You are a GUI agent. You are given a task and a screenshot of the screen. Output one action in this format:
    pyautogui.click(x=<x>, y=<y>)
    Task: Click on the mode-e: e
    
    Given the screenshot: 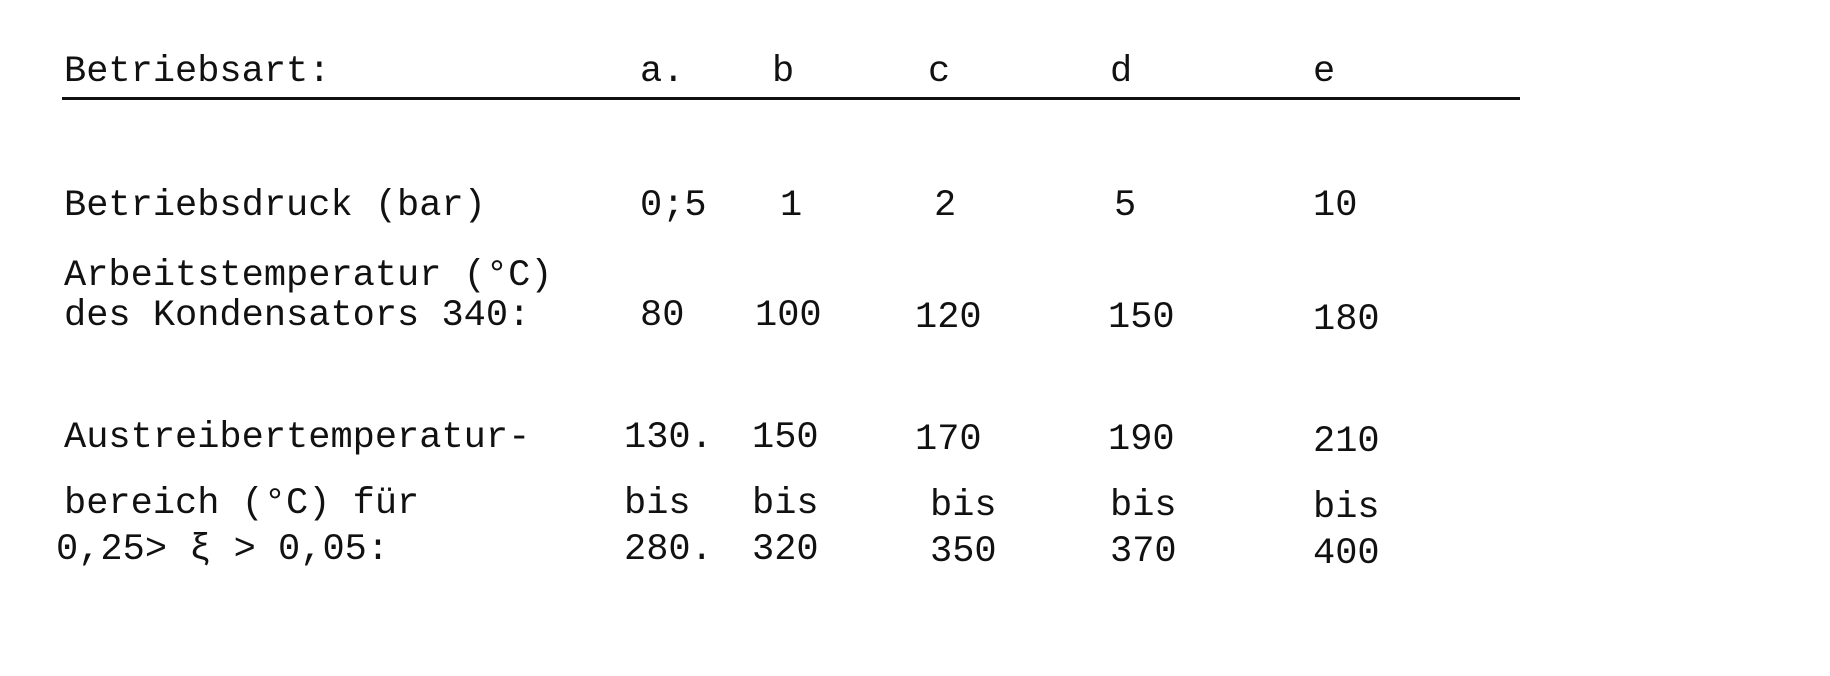 What is the action you would take?
    pyautogui.click(x=1324, y=72)
    